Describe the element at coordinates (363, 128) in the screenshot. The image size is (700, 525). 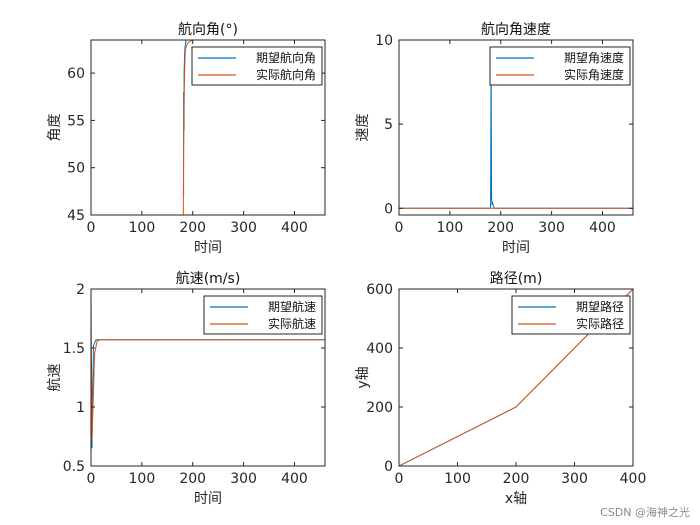
I see `y-axis-label: 速度` at that location.